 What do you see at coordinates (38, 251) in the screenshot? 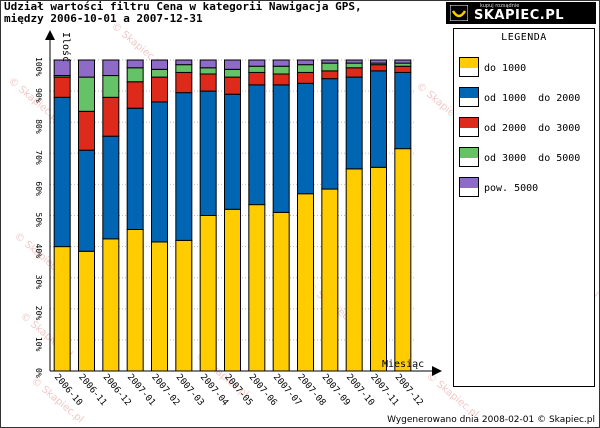
I see `y-tick-label: 40%` at bounding box center [38, 251].